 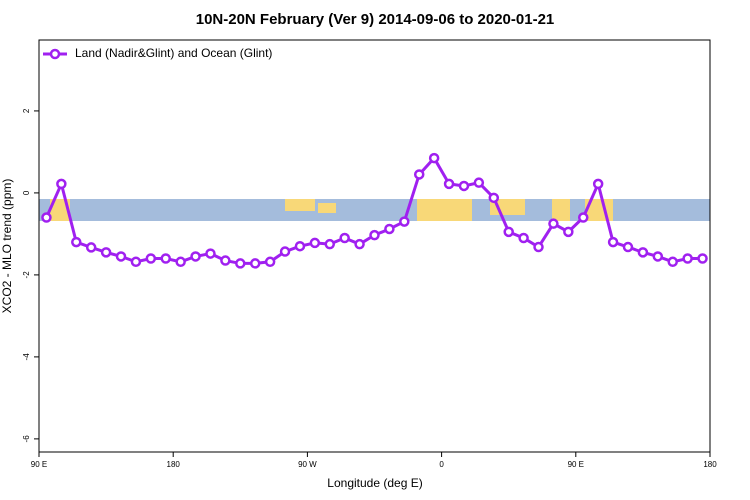 What do you see at coordinates (26, 110) in the screenshot?
I see `y-tick-label: 2` at bounding box center [26, 110].